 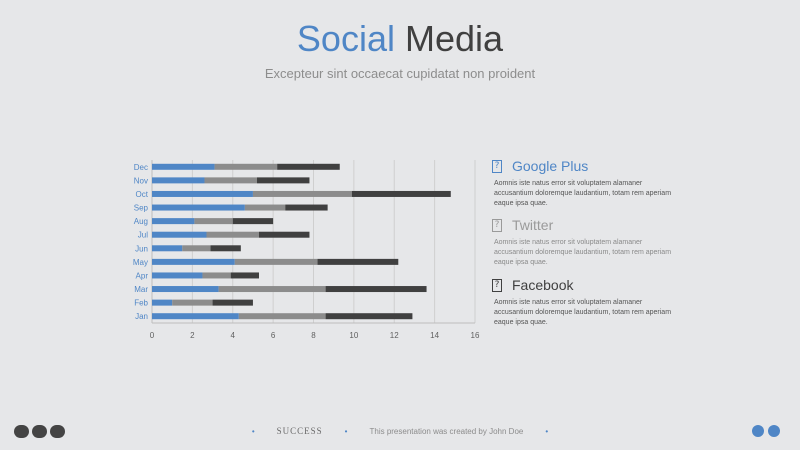 I want to click on x-tick-label: 2, so click(x=192, y=335).